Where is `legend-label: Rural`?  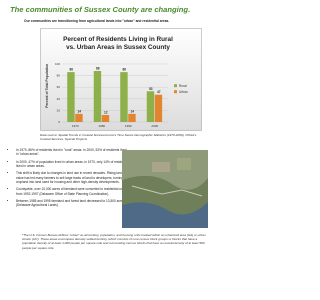
legend-label: Rural is located at coordinates (183, 86).